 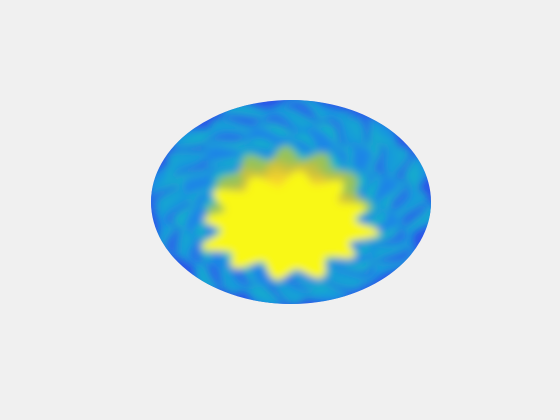 What do you see at coordinates (290, 226) in the screenshot?
I see `peak-region` at bounding box center [290, 226].